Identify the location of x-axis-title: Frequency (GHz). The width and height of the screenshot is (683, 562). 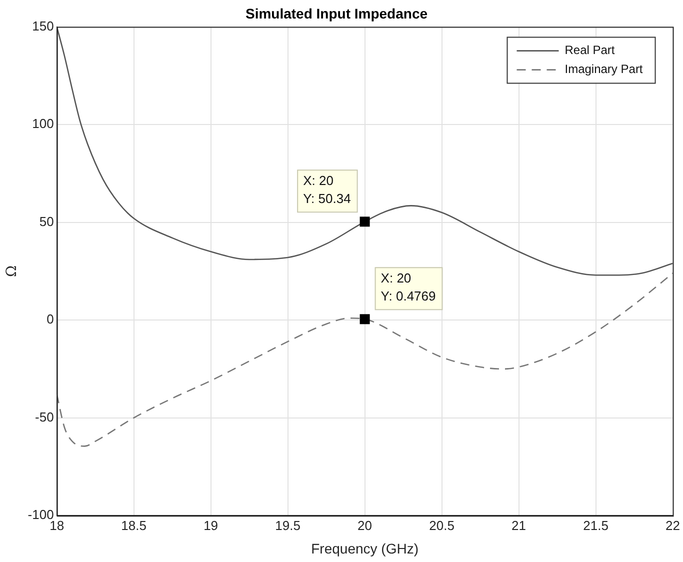
(364, 548).